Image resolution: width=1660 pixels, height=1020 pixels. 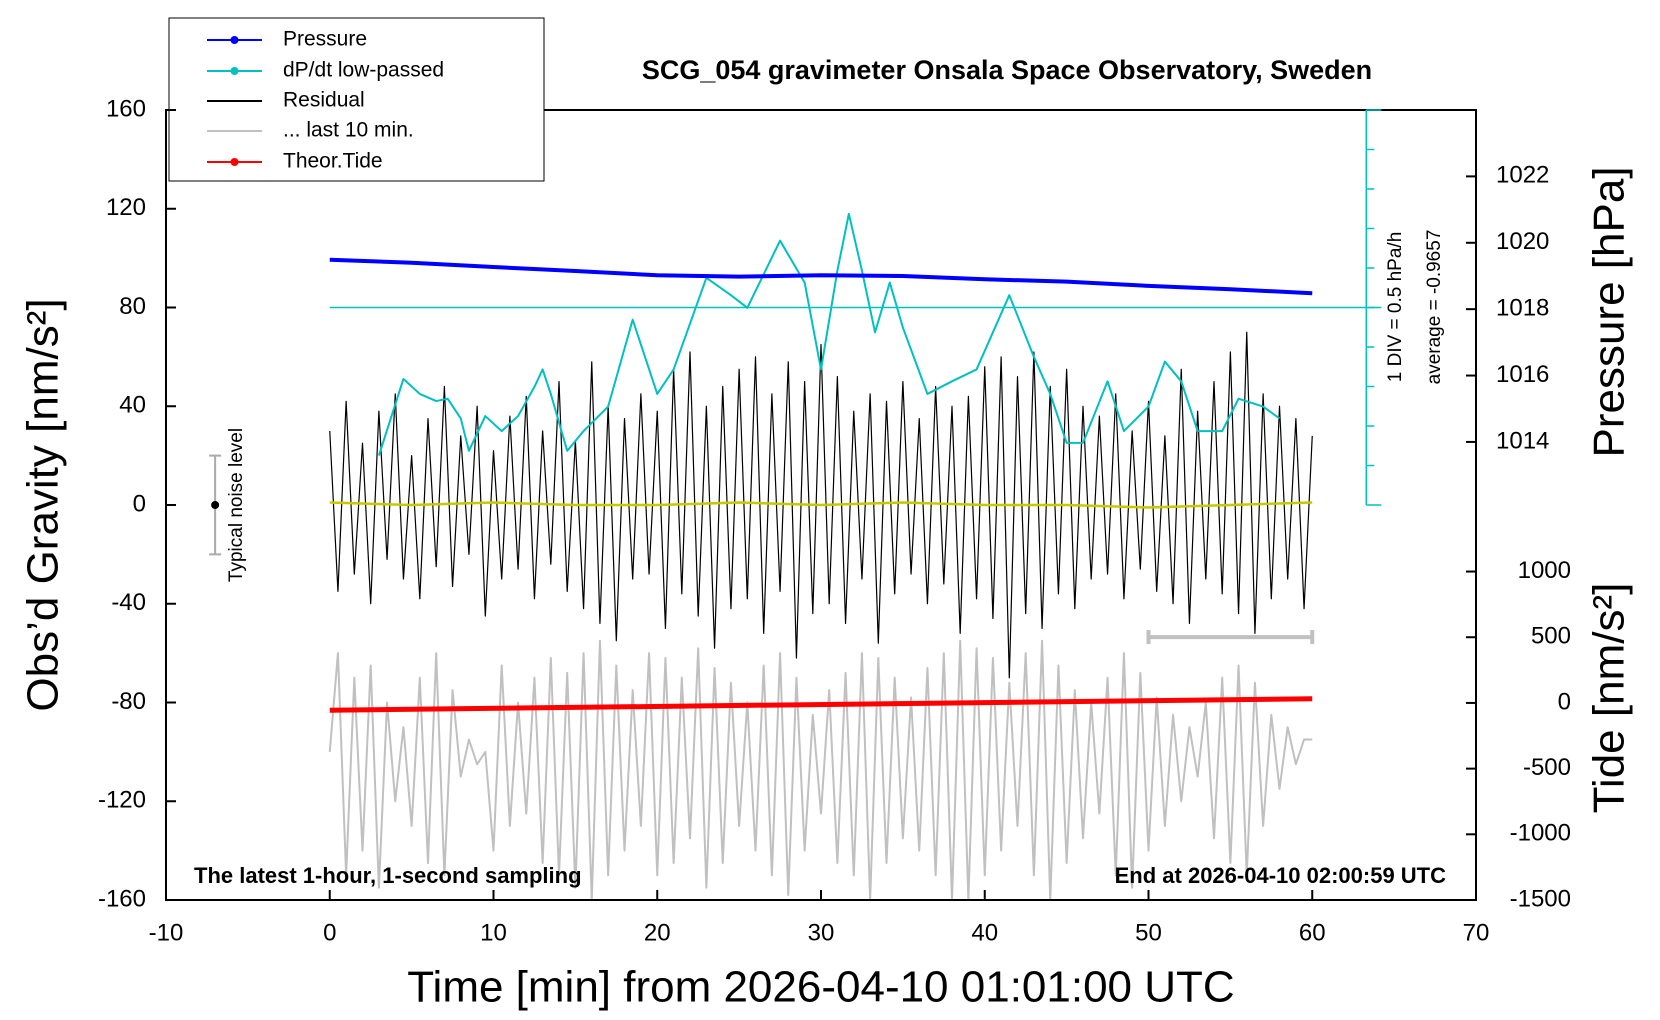 I want to click on y-tick-label: 40, so click(x=132, y=405).